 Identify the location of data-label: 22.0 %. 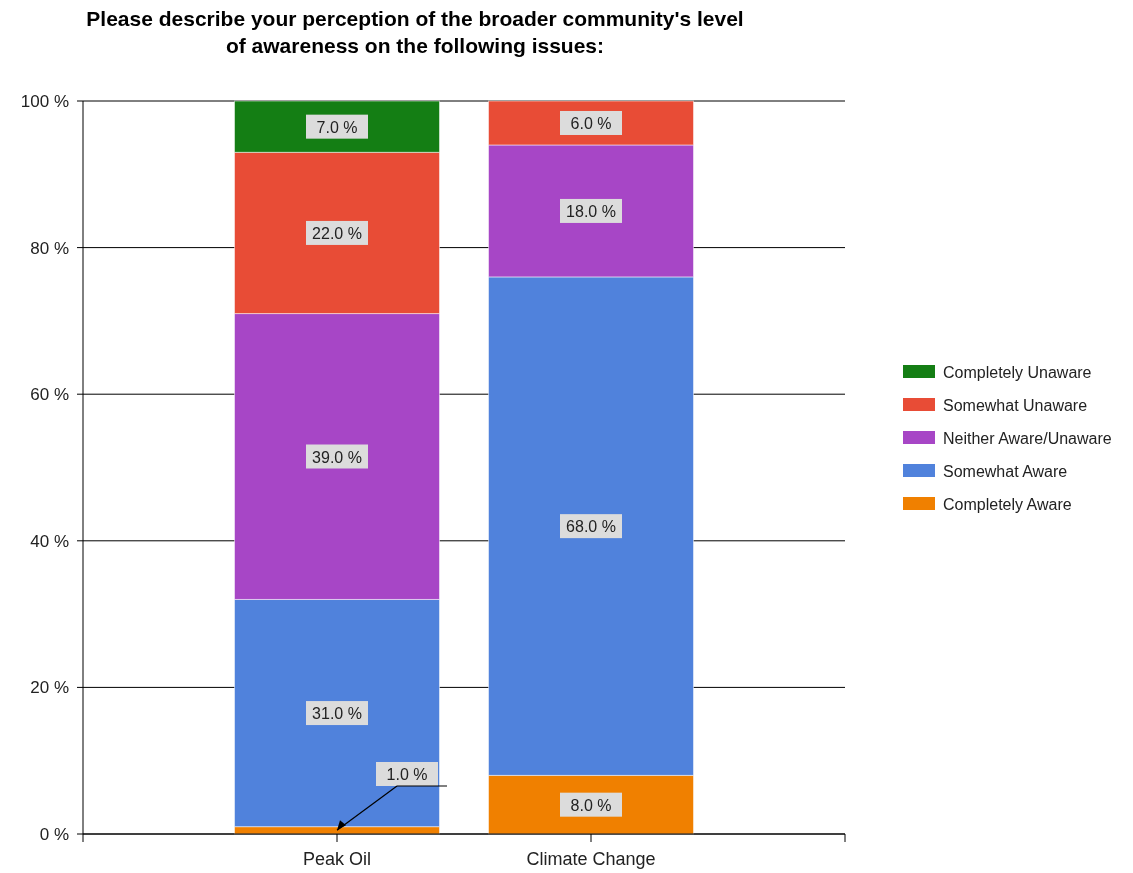
(337, 233).